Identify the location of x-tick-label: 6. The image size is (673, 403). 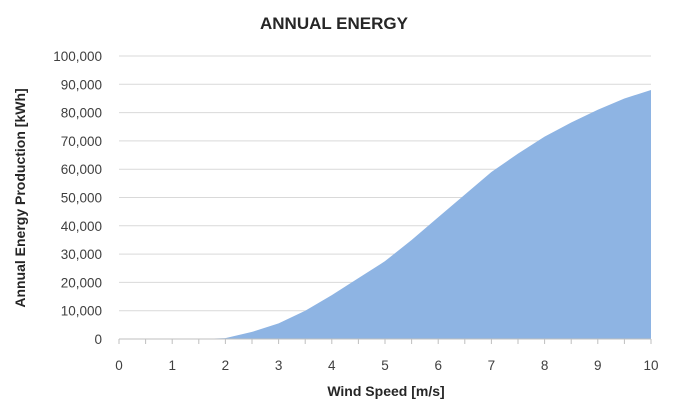
(438, 365).